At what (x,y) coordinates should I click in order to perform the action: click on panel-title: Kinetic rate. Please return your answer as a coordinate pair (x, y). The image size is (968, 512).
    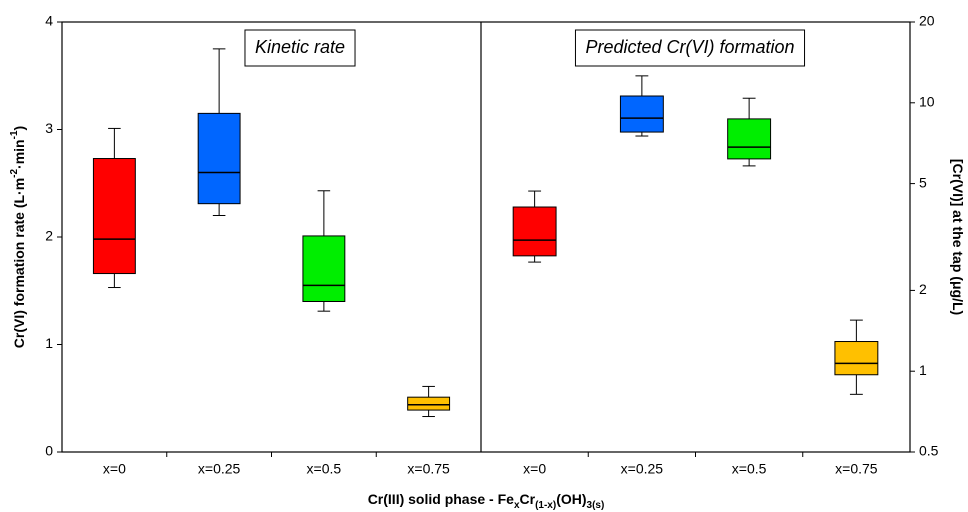
    Looking at the image, I should click on (300, 47).